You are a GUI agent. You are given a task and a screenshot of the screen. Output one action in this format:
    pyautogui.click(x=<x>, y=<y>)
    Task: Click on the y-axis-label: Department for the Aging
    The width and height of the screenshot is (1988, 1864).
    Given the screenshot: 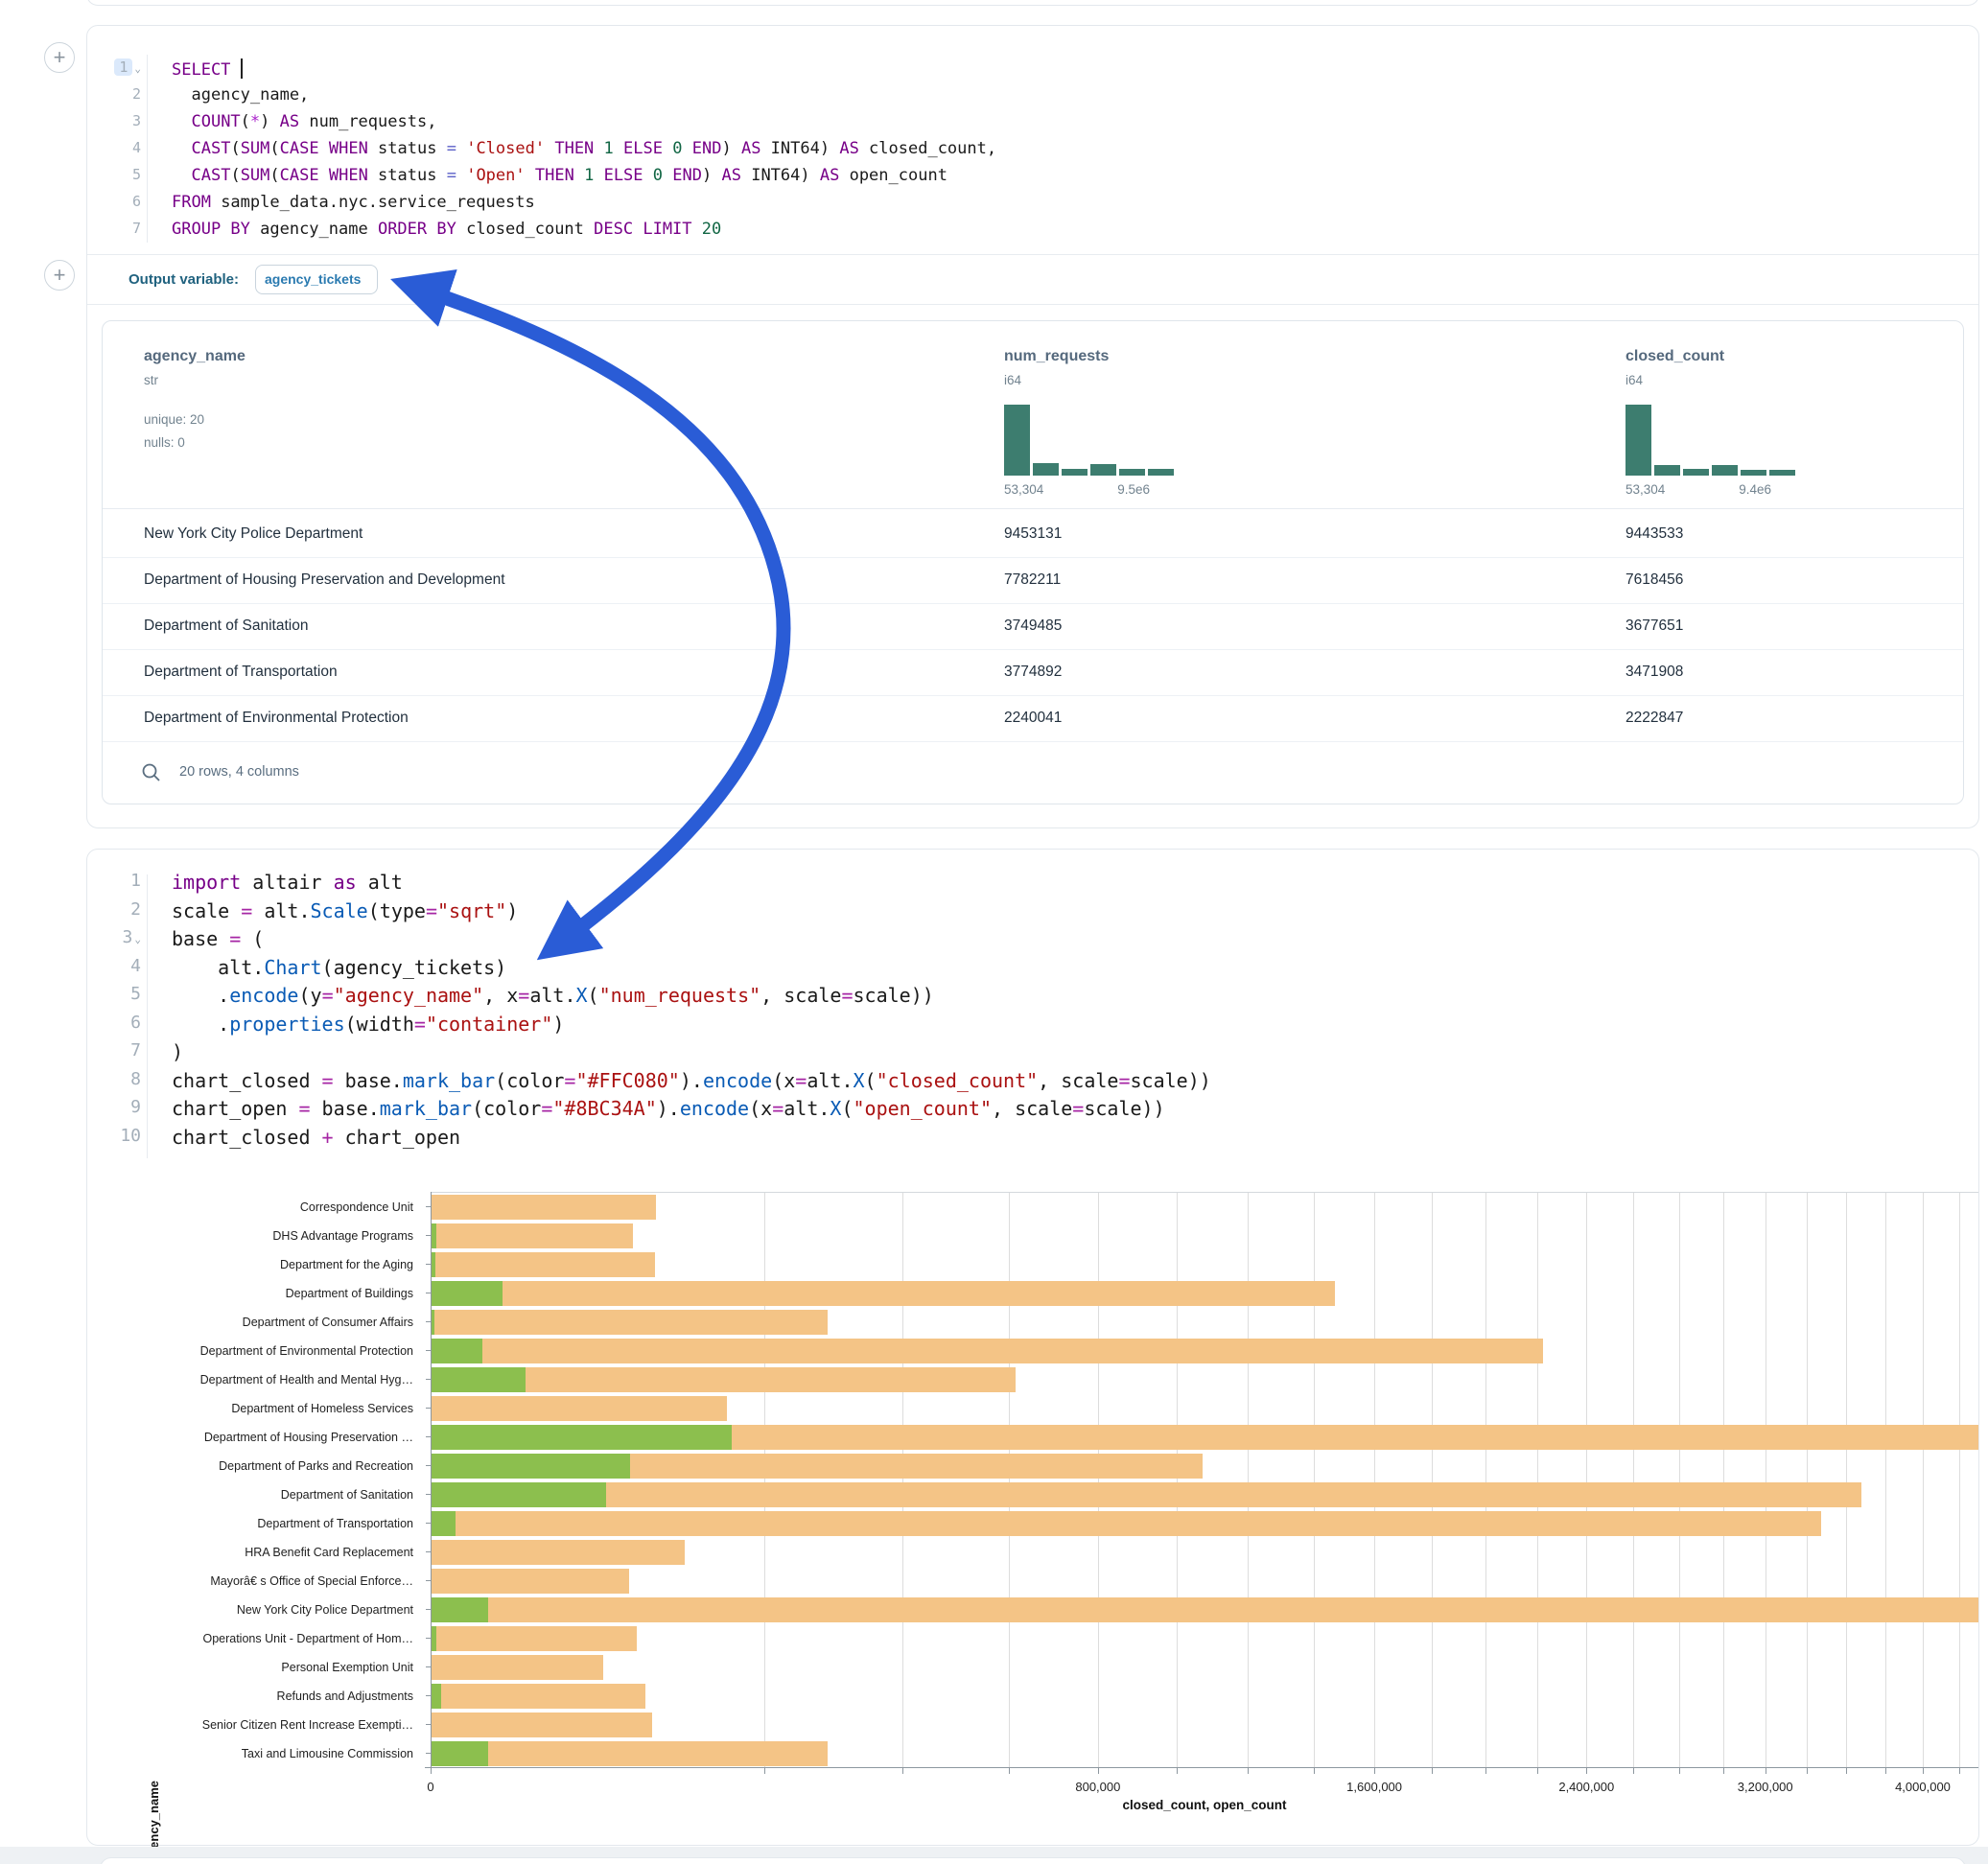 What is the action you would take?
    pyautogui.click(x=347, y=1264)
    